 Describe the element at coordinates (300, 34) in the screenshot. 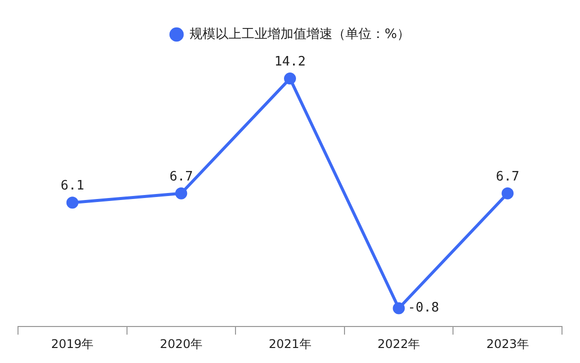

I see `legend-label: 规模以上工业增加值增速（单位：%）` at that location.